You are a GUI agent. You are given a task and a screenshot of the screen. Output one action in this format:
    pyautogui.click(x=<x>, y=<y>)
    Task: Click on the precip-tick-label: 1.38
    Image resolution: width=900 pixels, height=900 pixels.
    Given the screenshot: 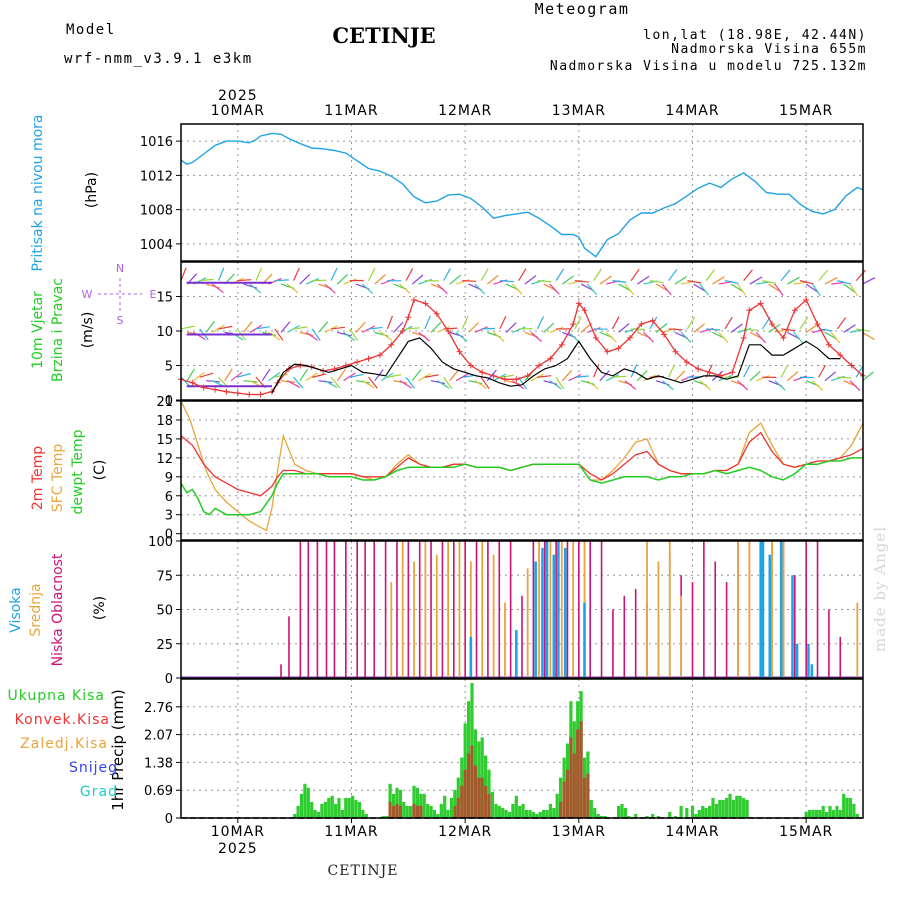 What is the action you would take?
    pyautogui.click(x=158, y=763)
    